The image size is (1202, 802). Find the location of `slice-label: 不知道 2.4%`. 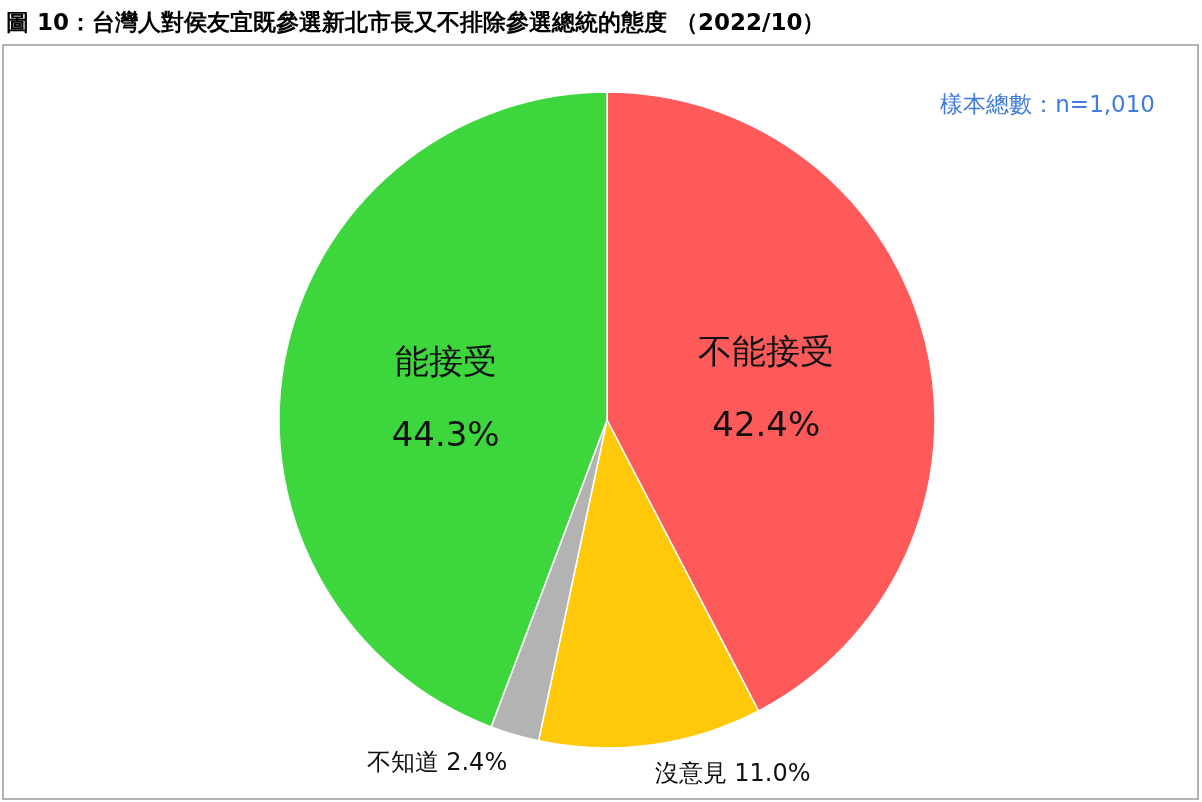

slice-label: 不知道 2.4% is located at coordinates (437, 761).